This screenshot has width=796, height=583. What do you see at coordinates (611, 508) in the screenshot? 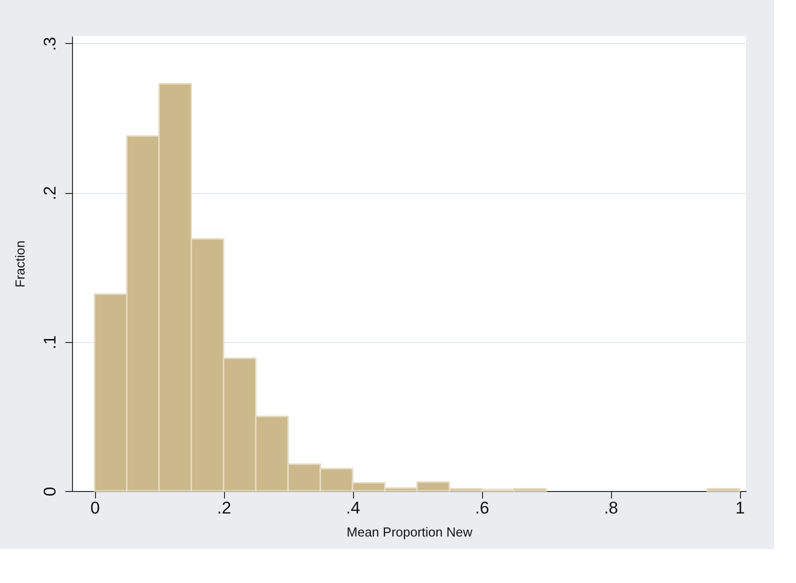
I see `x-tick-label: .8` at bounding box center [611, 508].